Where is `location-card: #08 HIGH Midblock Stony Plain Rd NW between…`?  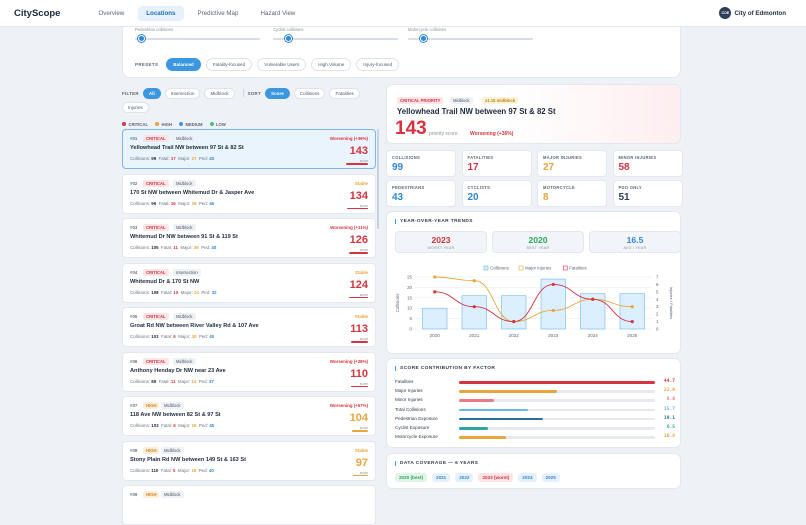
location-card: #08 HIGH Midblock Stony Plain Rd NW between… is located at coordinates (249, 460).